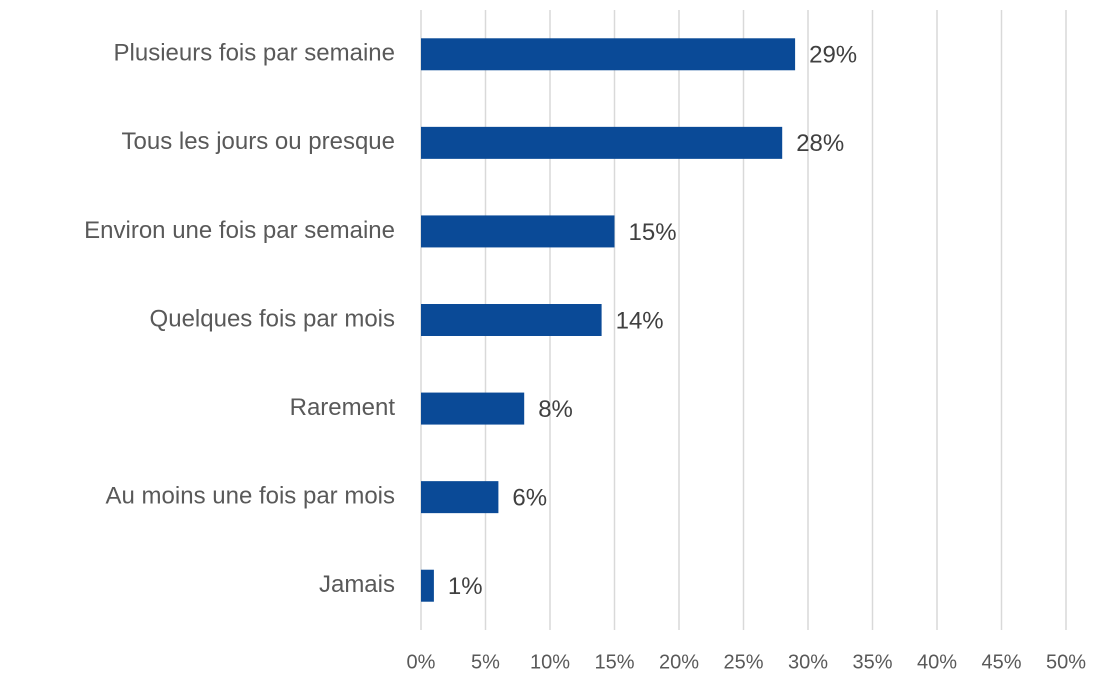  Describe the element at coordinates (529, 497) in the screenshot. I see `value-label: 6%` at that location.